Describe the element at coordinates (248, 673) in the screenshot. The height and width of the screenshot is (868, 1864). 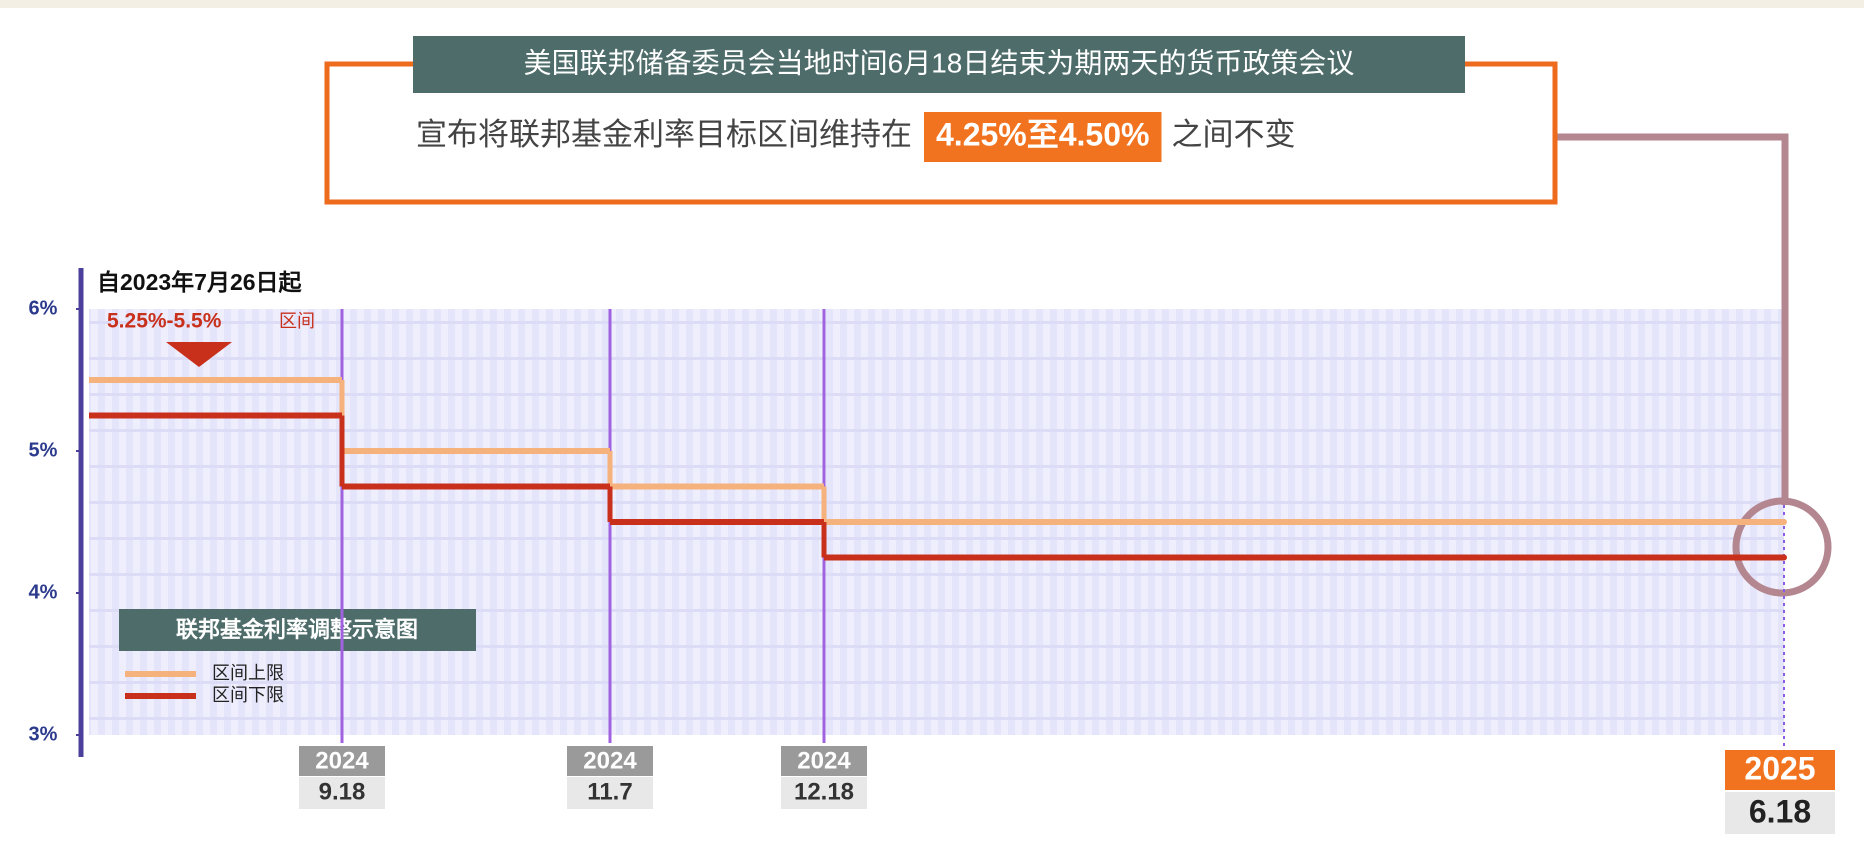
I see `legend-label: 区间上限` at that location.